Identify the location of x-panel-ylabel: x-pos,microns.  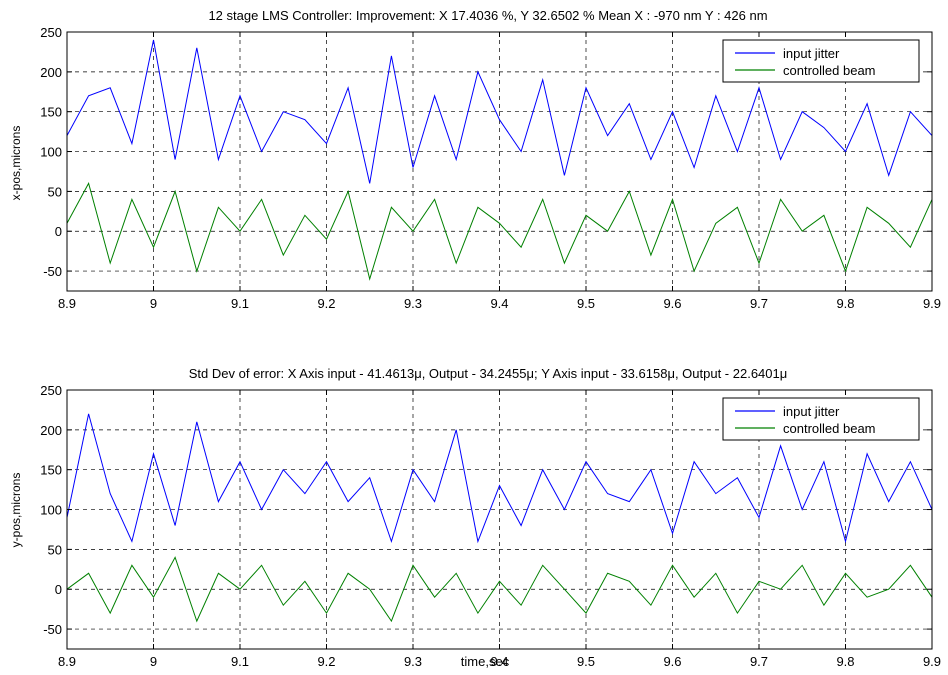
(16, 163).